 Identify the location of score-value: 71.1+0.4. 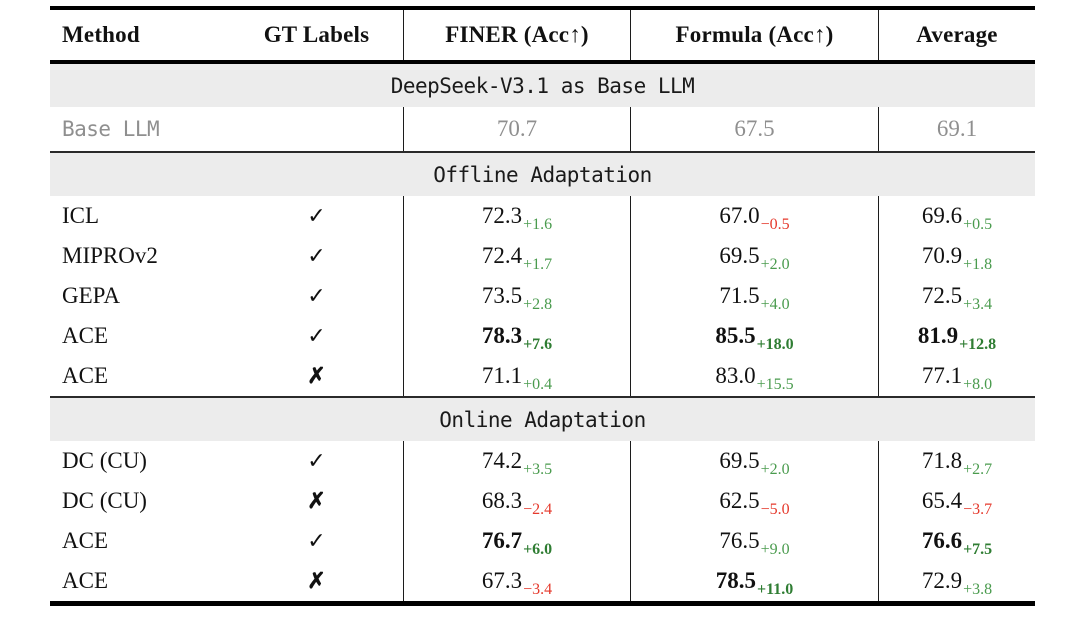
(517, 378).